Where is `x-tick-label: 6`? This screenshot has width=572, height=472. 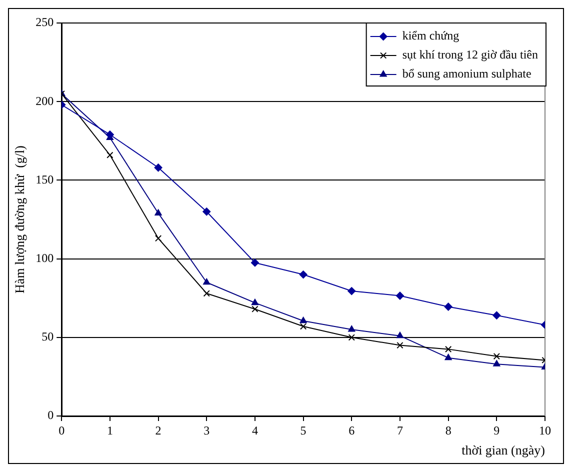 x-tick-label: 6 is located at coordinates (351, 430).